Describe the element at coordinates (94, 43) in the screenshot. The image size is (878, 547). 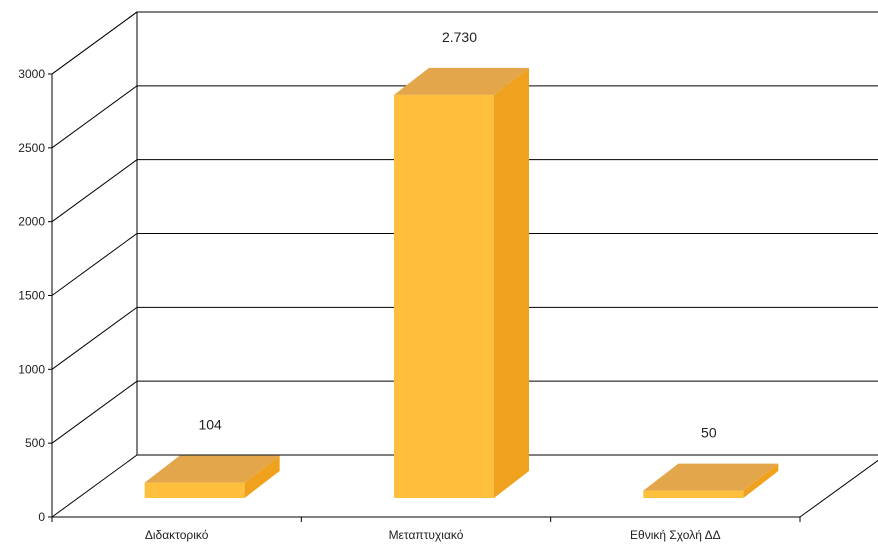
I see `top-diagonal` at that location.